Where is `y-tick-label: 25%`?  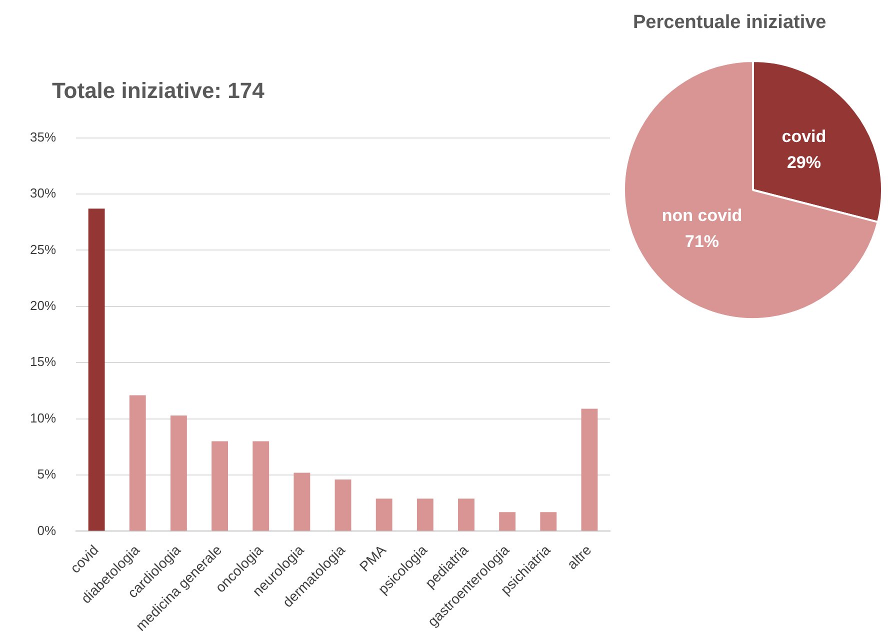
y-tick-label: 25% is located at coordinates (43, 249).